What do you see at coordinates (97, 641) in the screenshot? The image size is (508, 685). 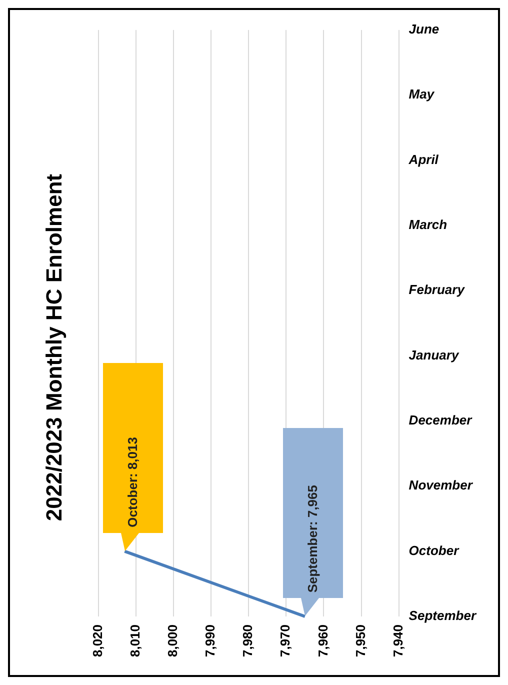 I see `x-tick-label: 8,020` at bounding box center [97, 641].